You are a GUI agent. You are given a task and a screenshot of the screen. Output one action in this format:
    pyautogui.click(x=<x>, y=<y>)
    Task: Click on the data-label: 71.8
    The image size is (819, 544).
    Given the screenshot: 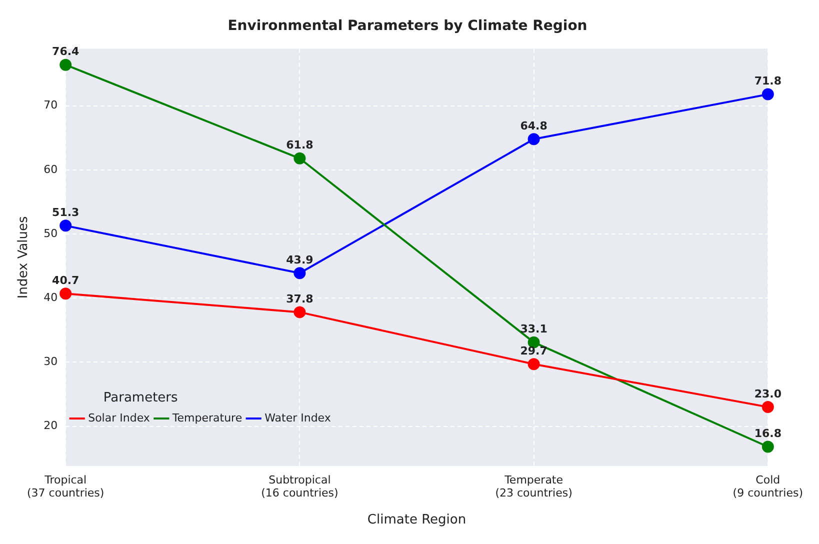 What is the action you would take?
    pyautogui.click(x=768, y=81)
    